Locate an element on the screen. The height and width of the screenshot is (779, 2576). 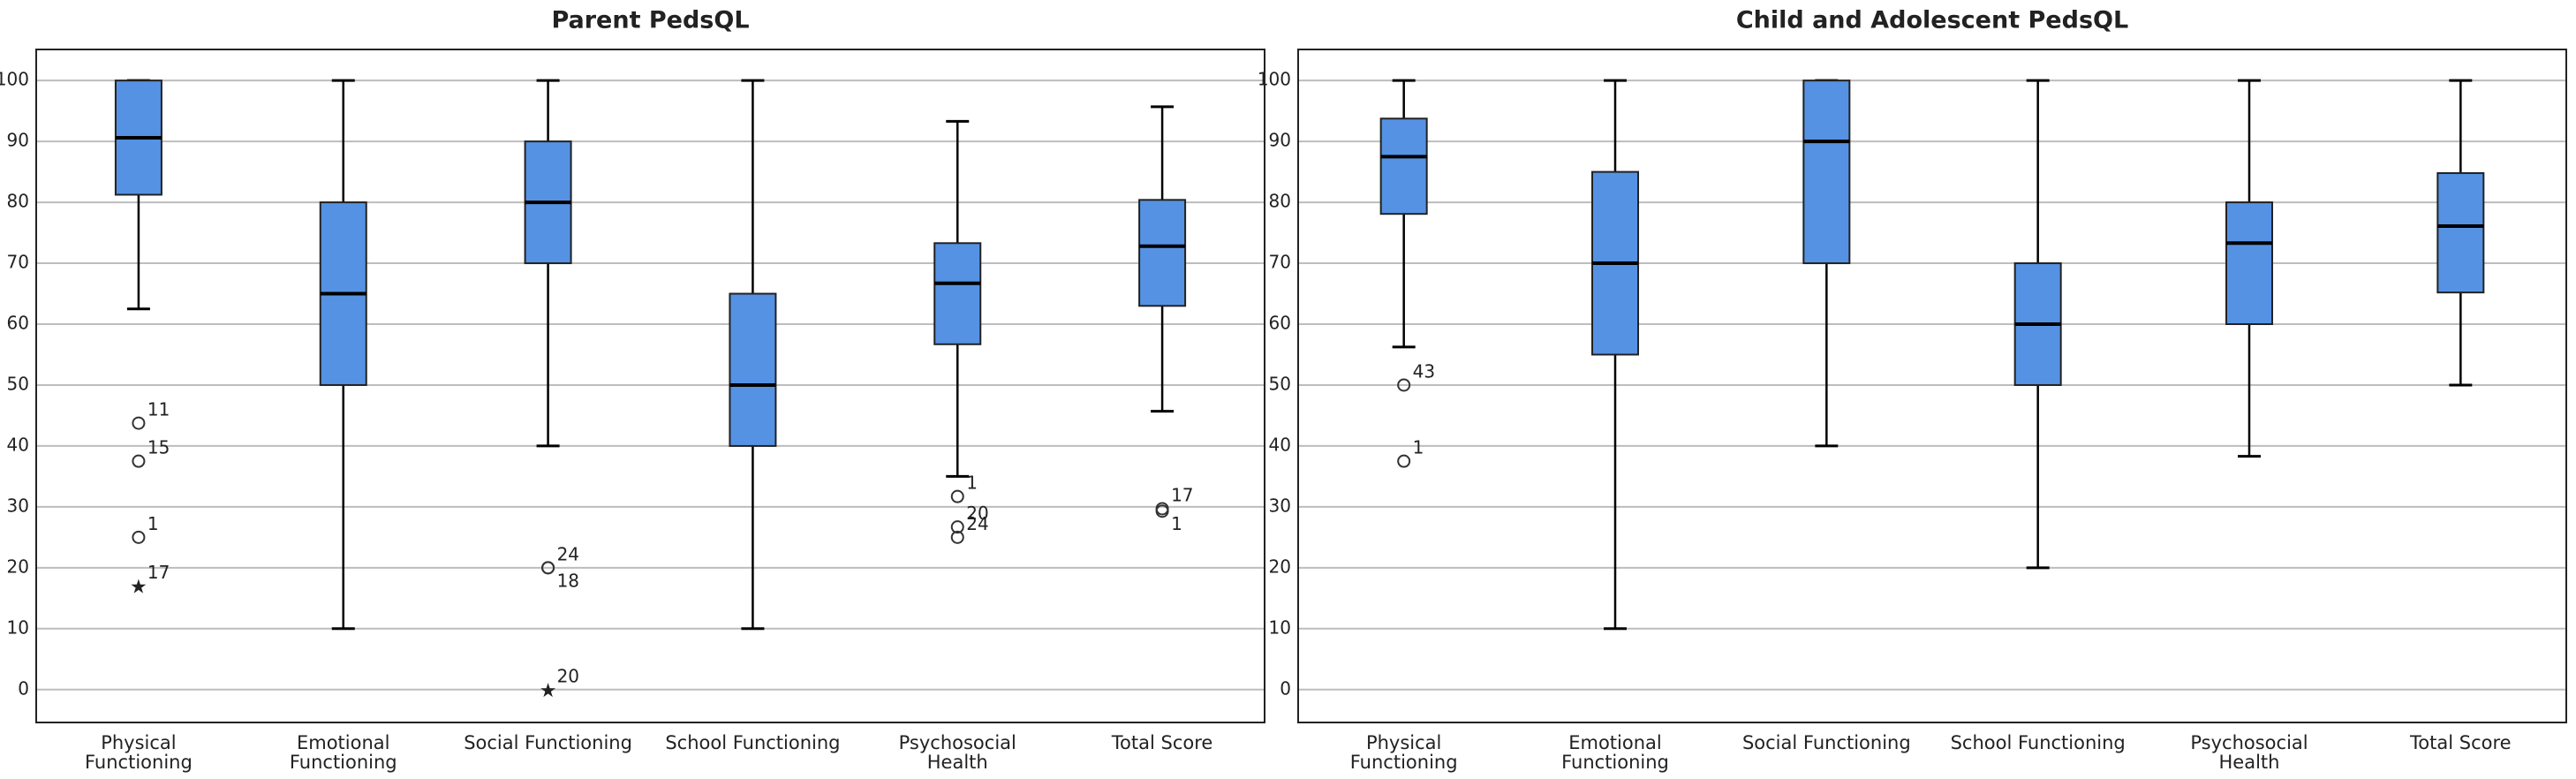
chart-title: Child and Adolescent PedsQL is located at coordinates (1932, 21).